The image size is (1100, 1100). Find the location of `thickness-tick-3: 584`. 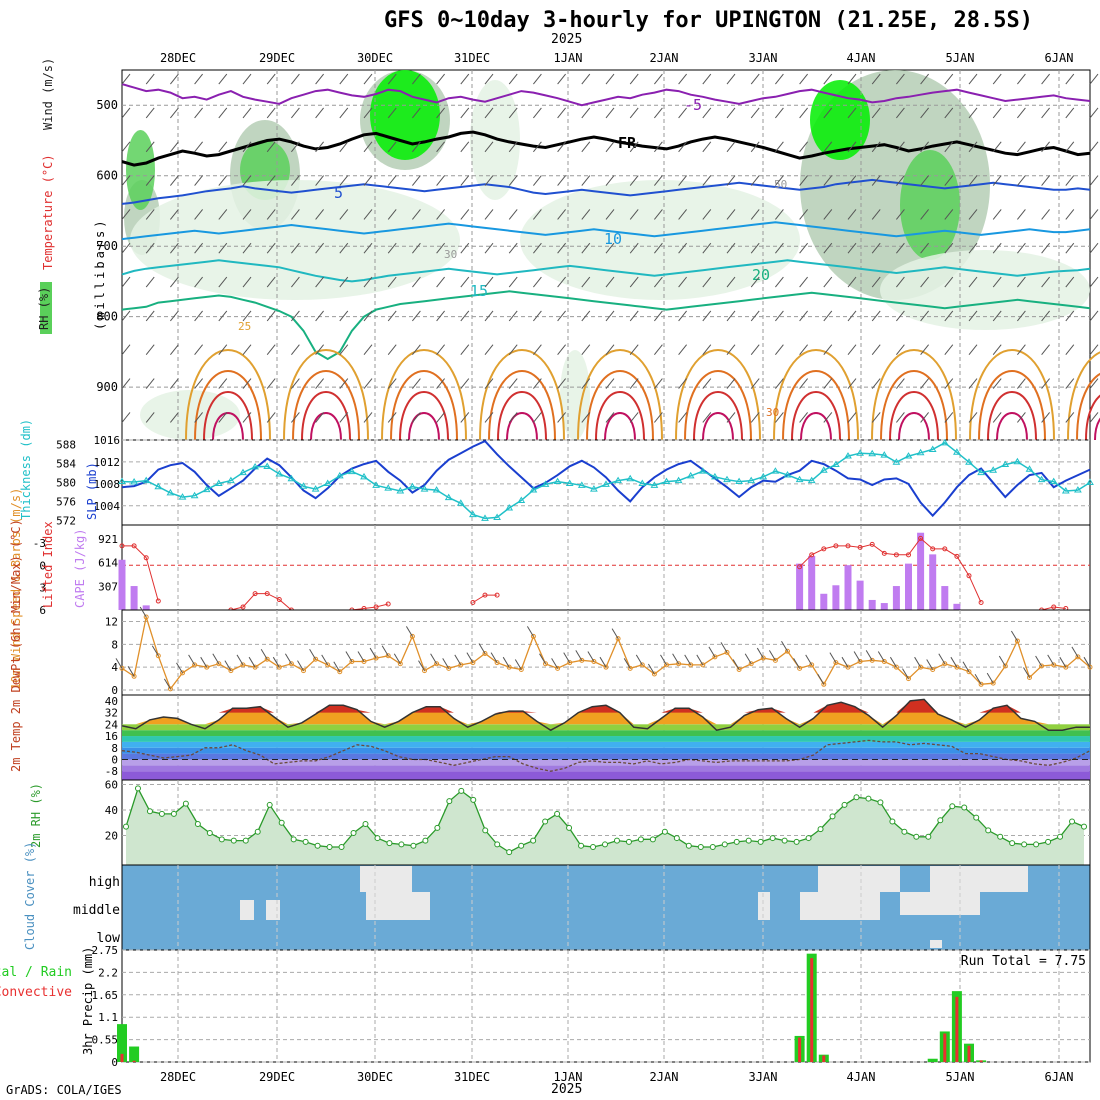

thickness-tick-3: 584 is located at coordinates (66, 464).